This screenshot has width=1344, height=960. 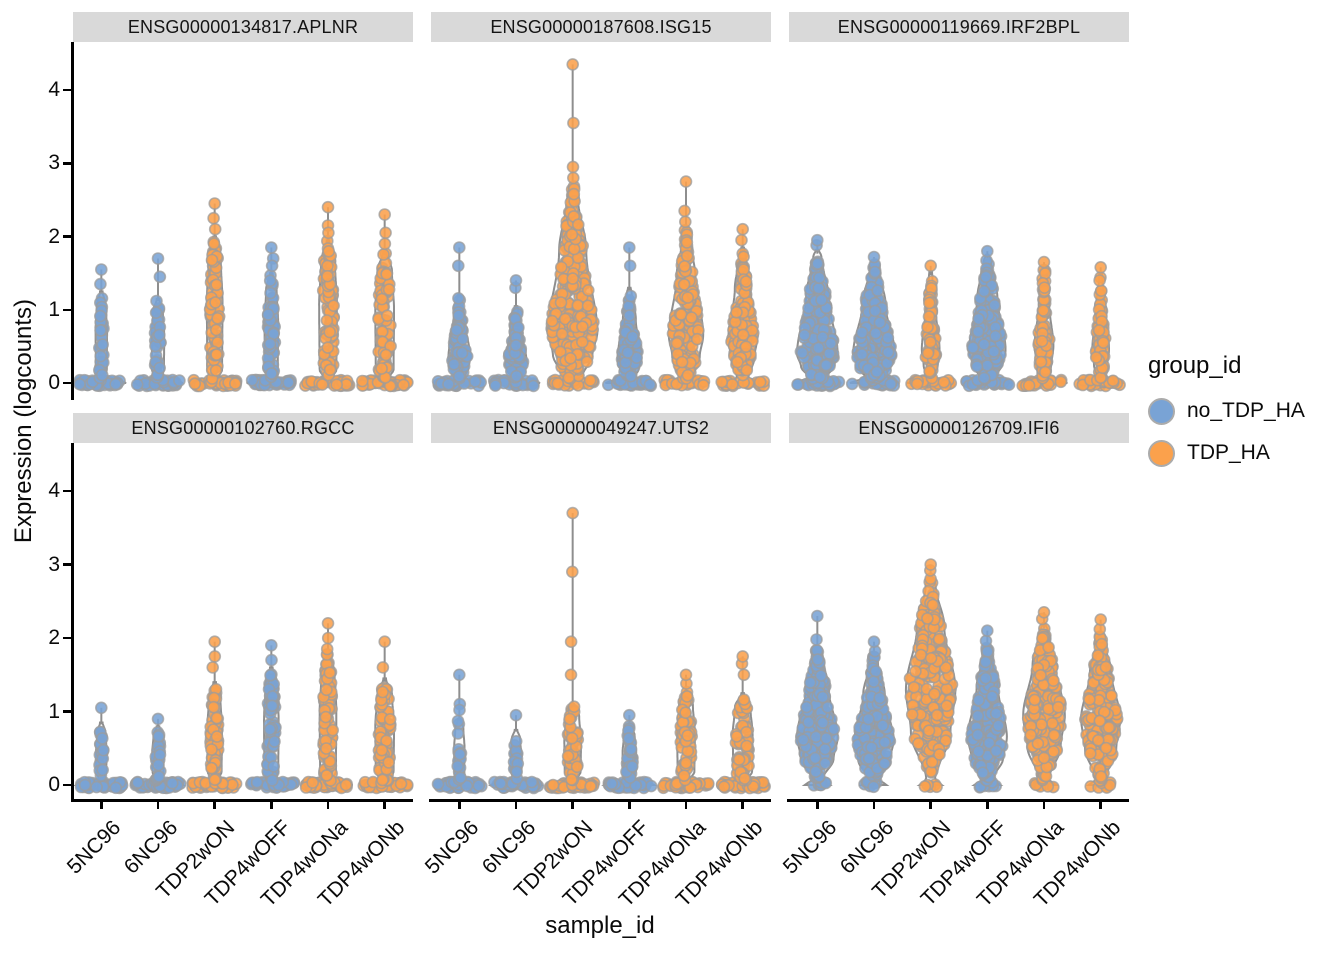 I want to click on violin-ENSG00000102760.RGCC-TDP4wOFF, so click(x=273, y=716).